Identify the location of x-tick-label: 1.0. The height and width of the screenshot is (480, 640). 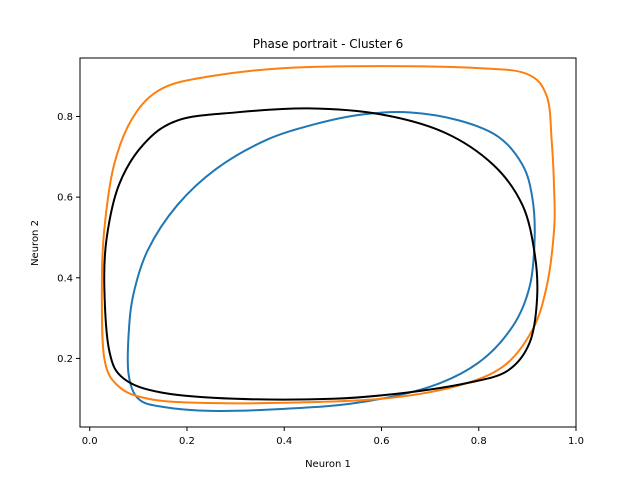
(576, 441).